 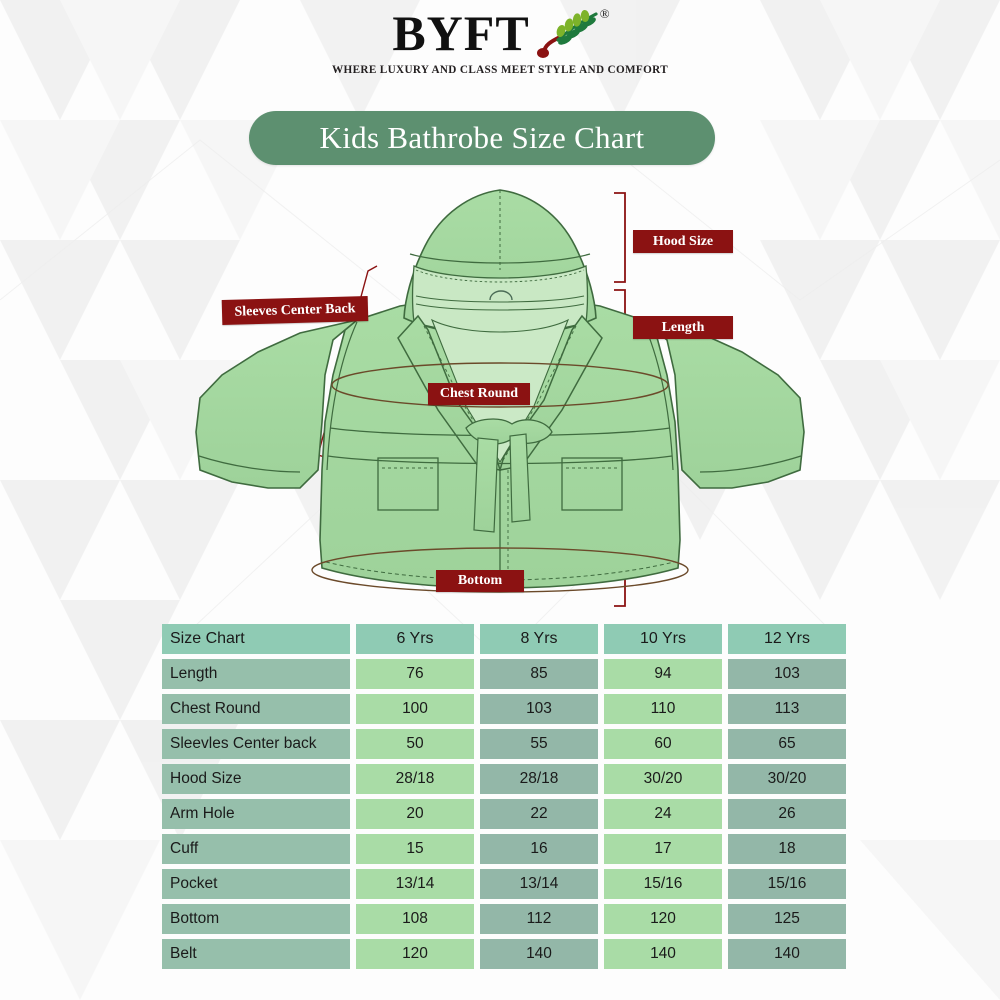 I want to click on registered-trademark-icon: ®, so click(x=604, y=13).